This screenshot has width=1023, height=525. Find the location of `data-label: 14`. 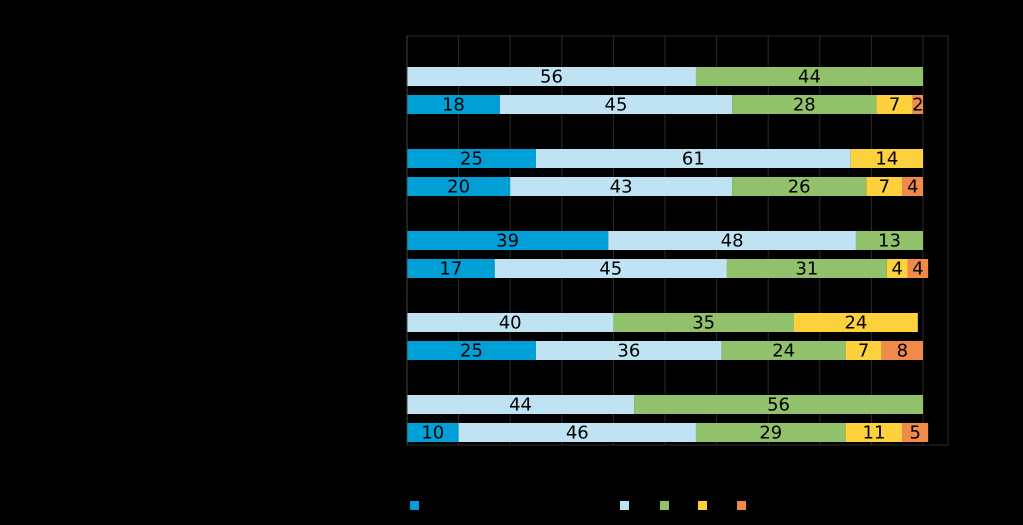

data-label: 14 is located at coordinates (886, 159).